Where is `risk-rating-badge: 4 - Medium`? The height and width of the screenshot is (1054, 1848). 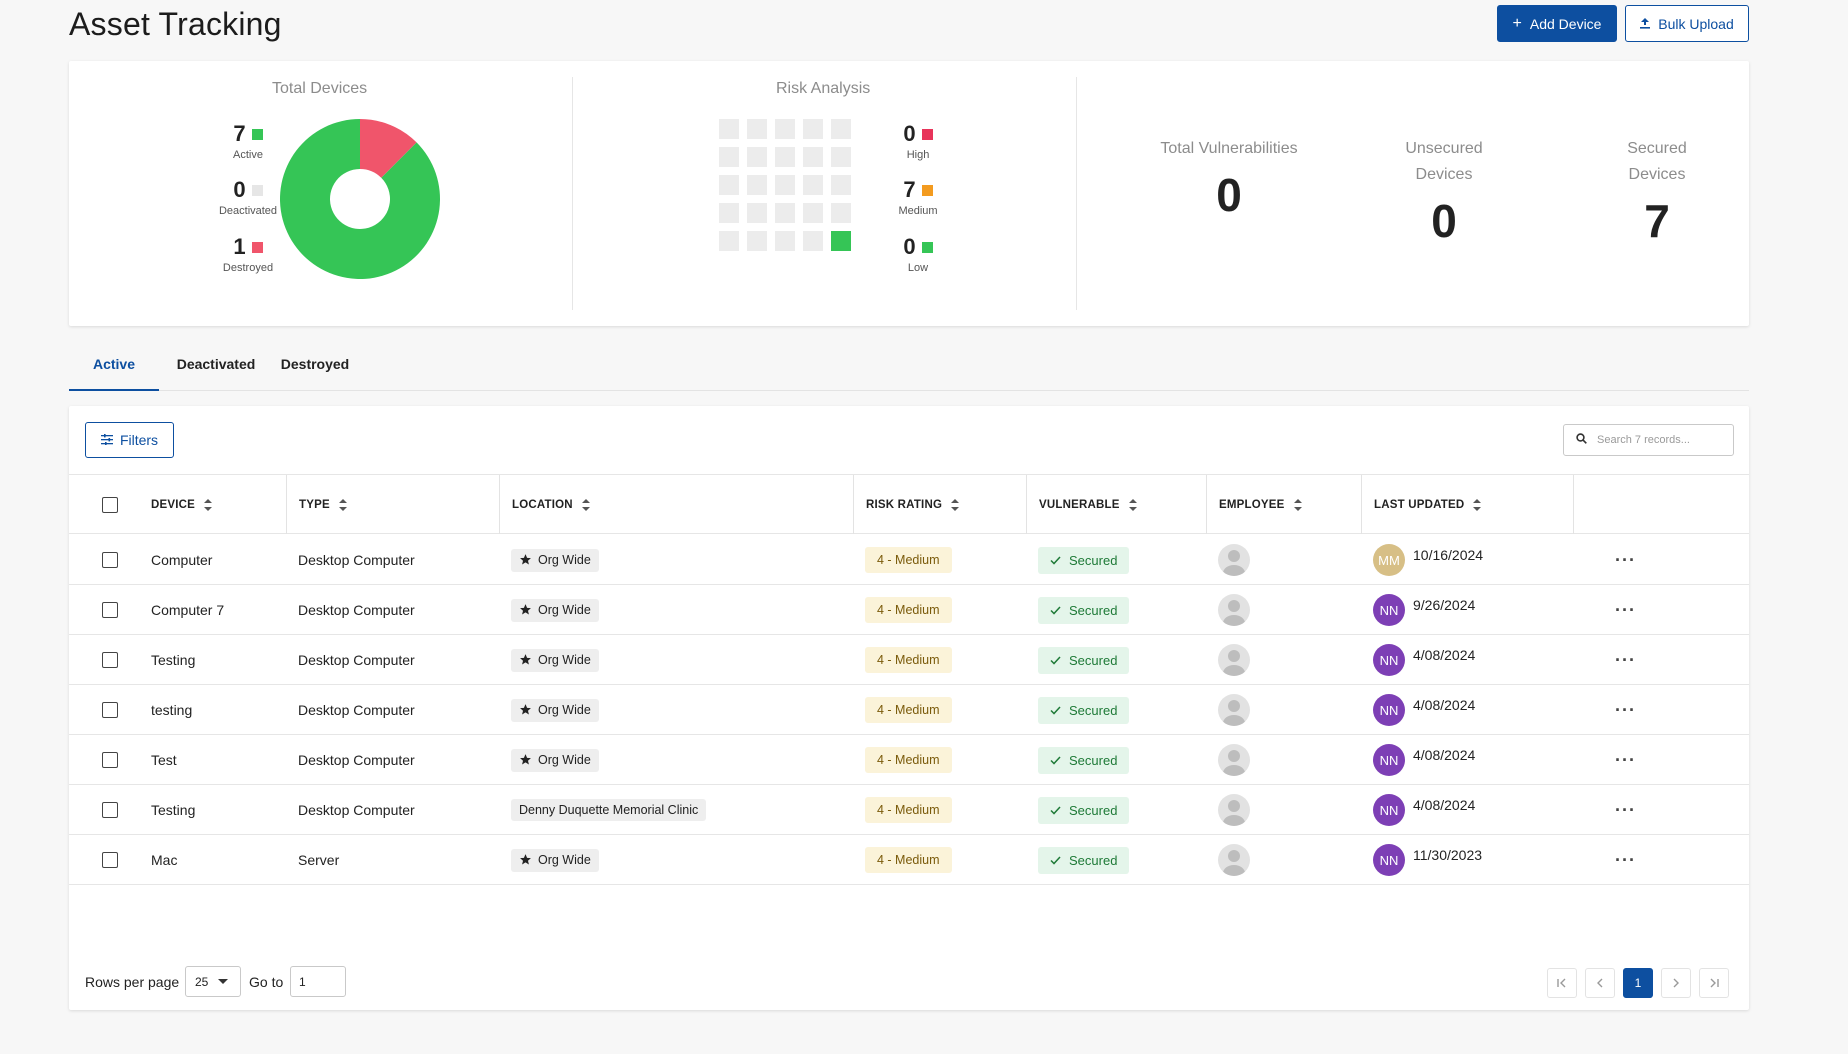
risk-rating-badge: 4 - Medium is located at coordinates (908, 710).